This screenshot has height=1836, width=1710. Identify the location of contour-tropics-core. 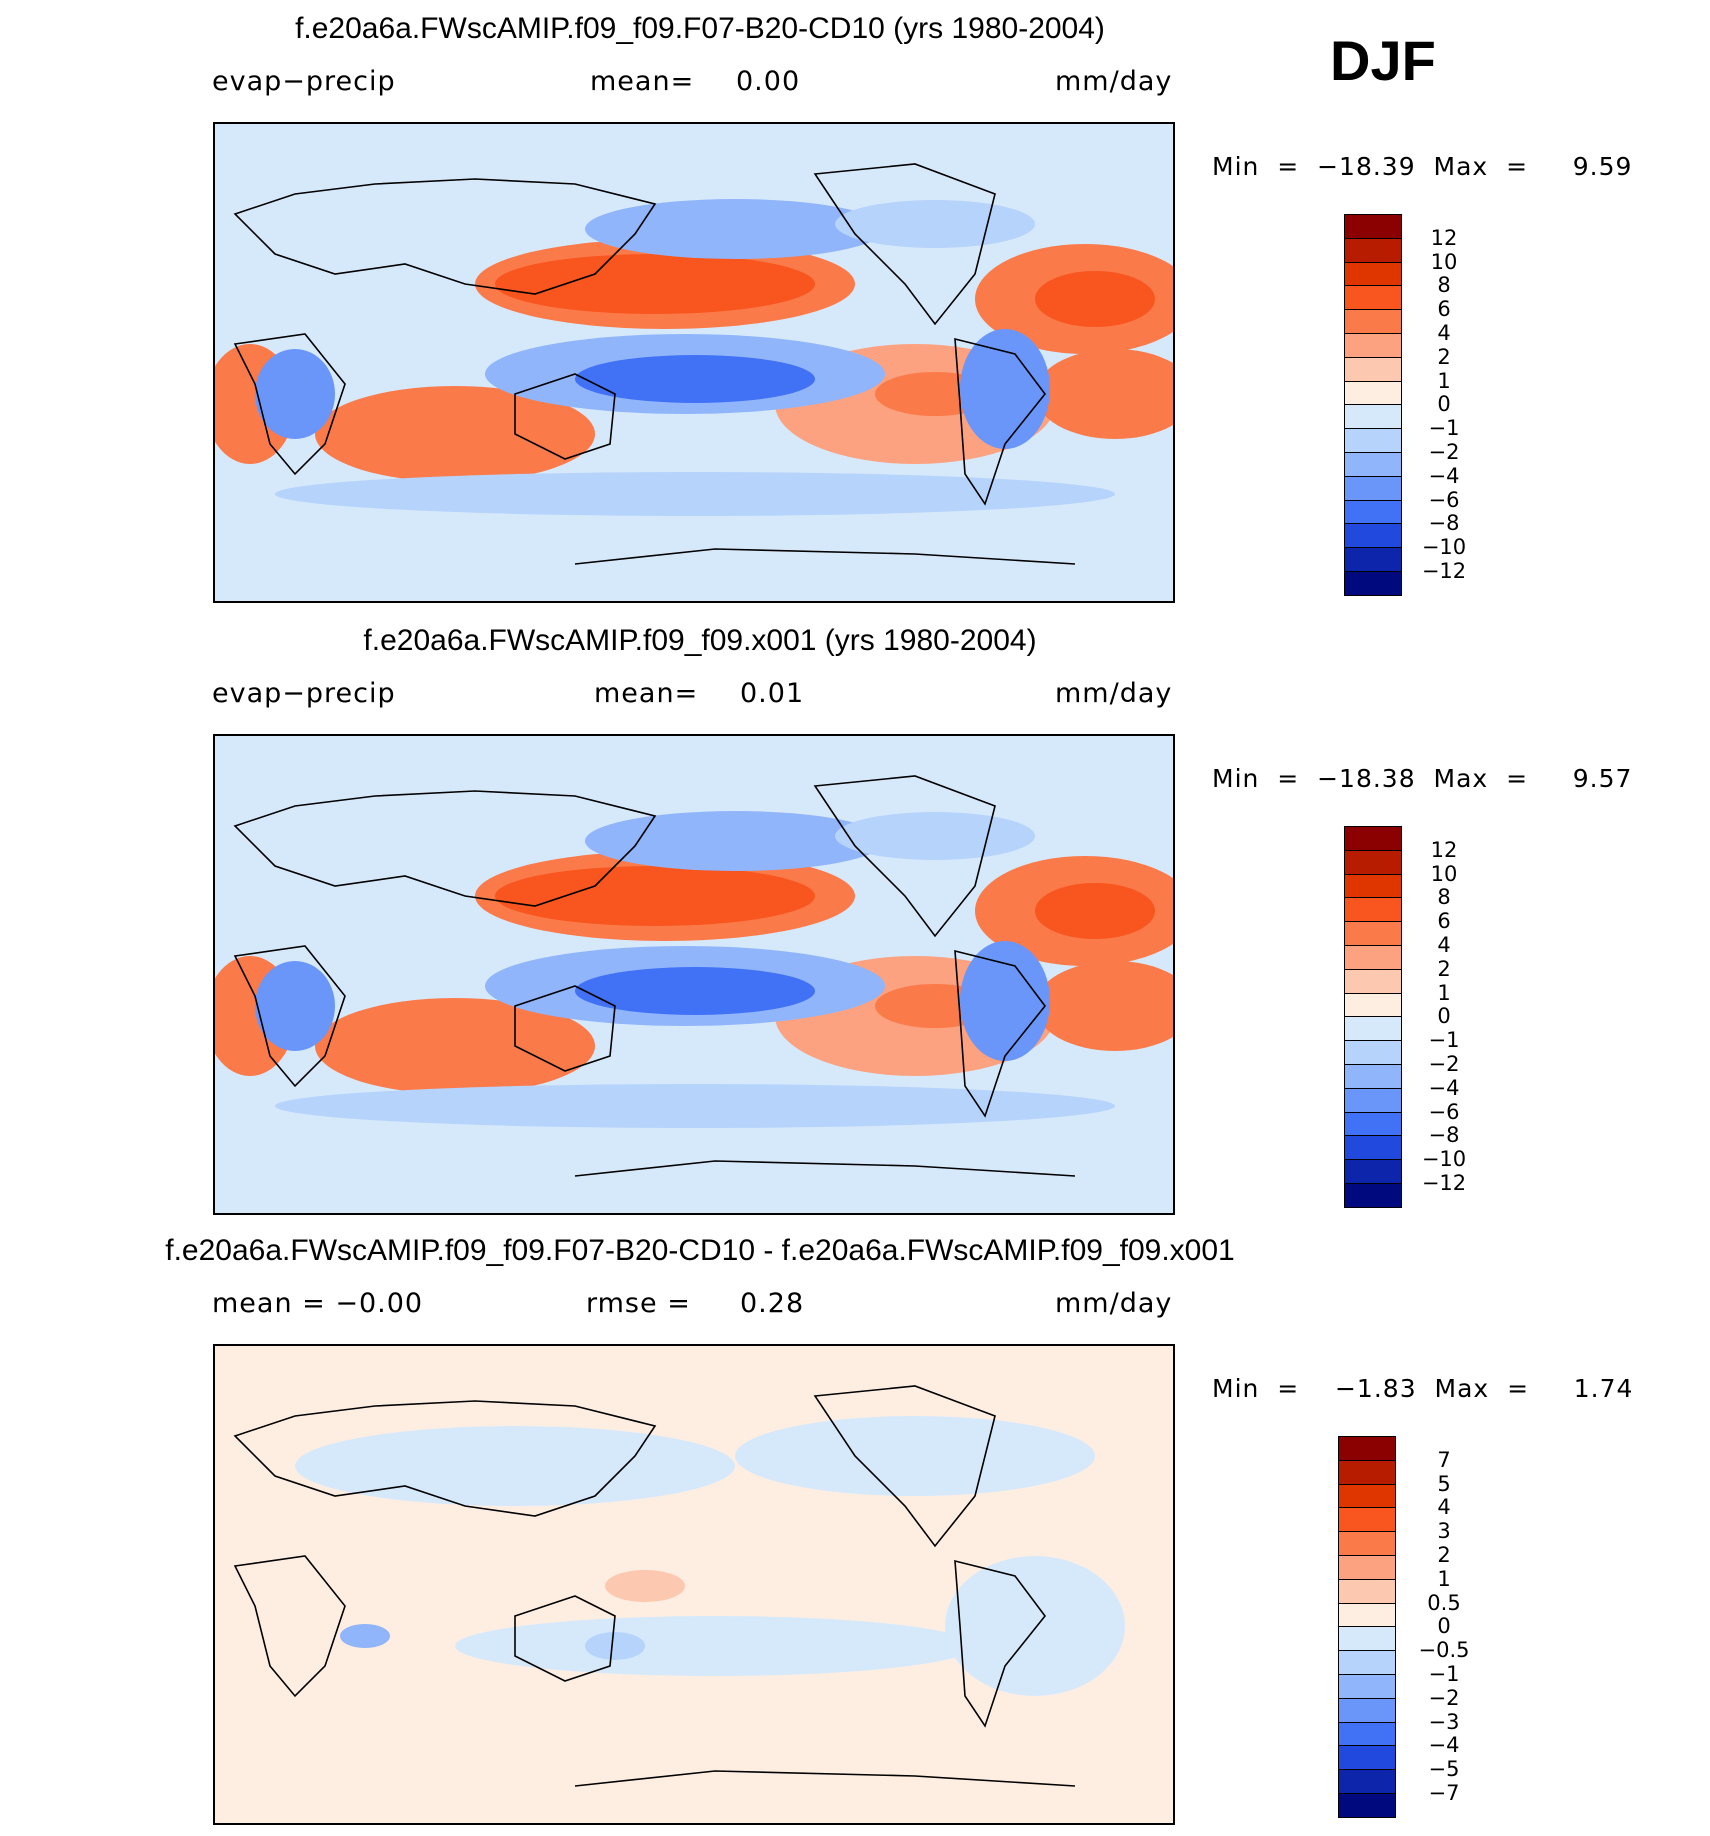
(695, 991).